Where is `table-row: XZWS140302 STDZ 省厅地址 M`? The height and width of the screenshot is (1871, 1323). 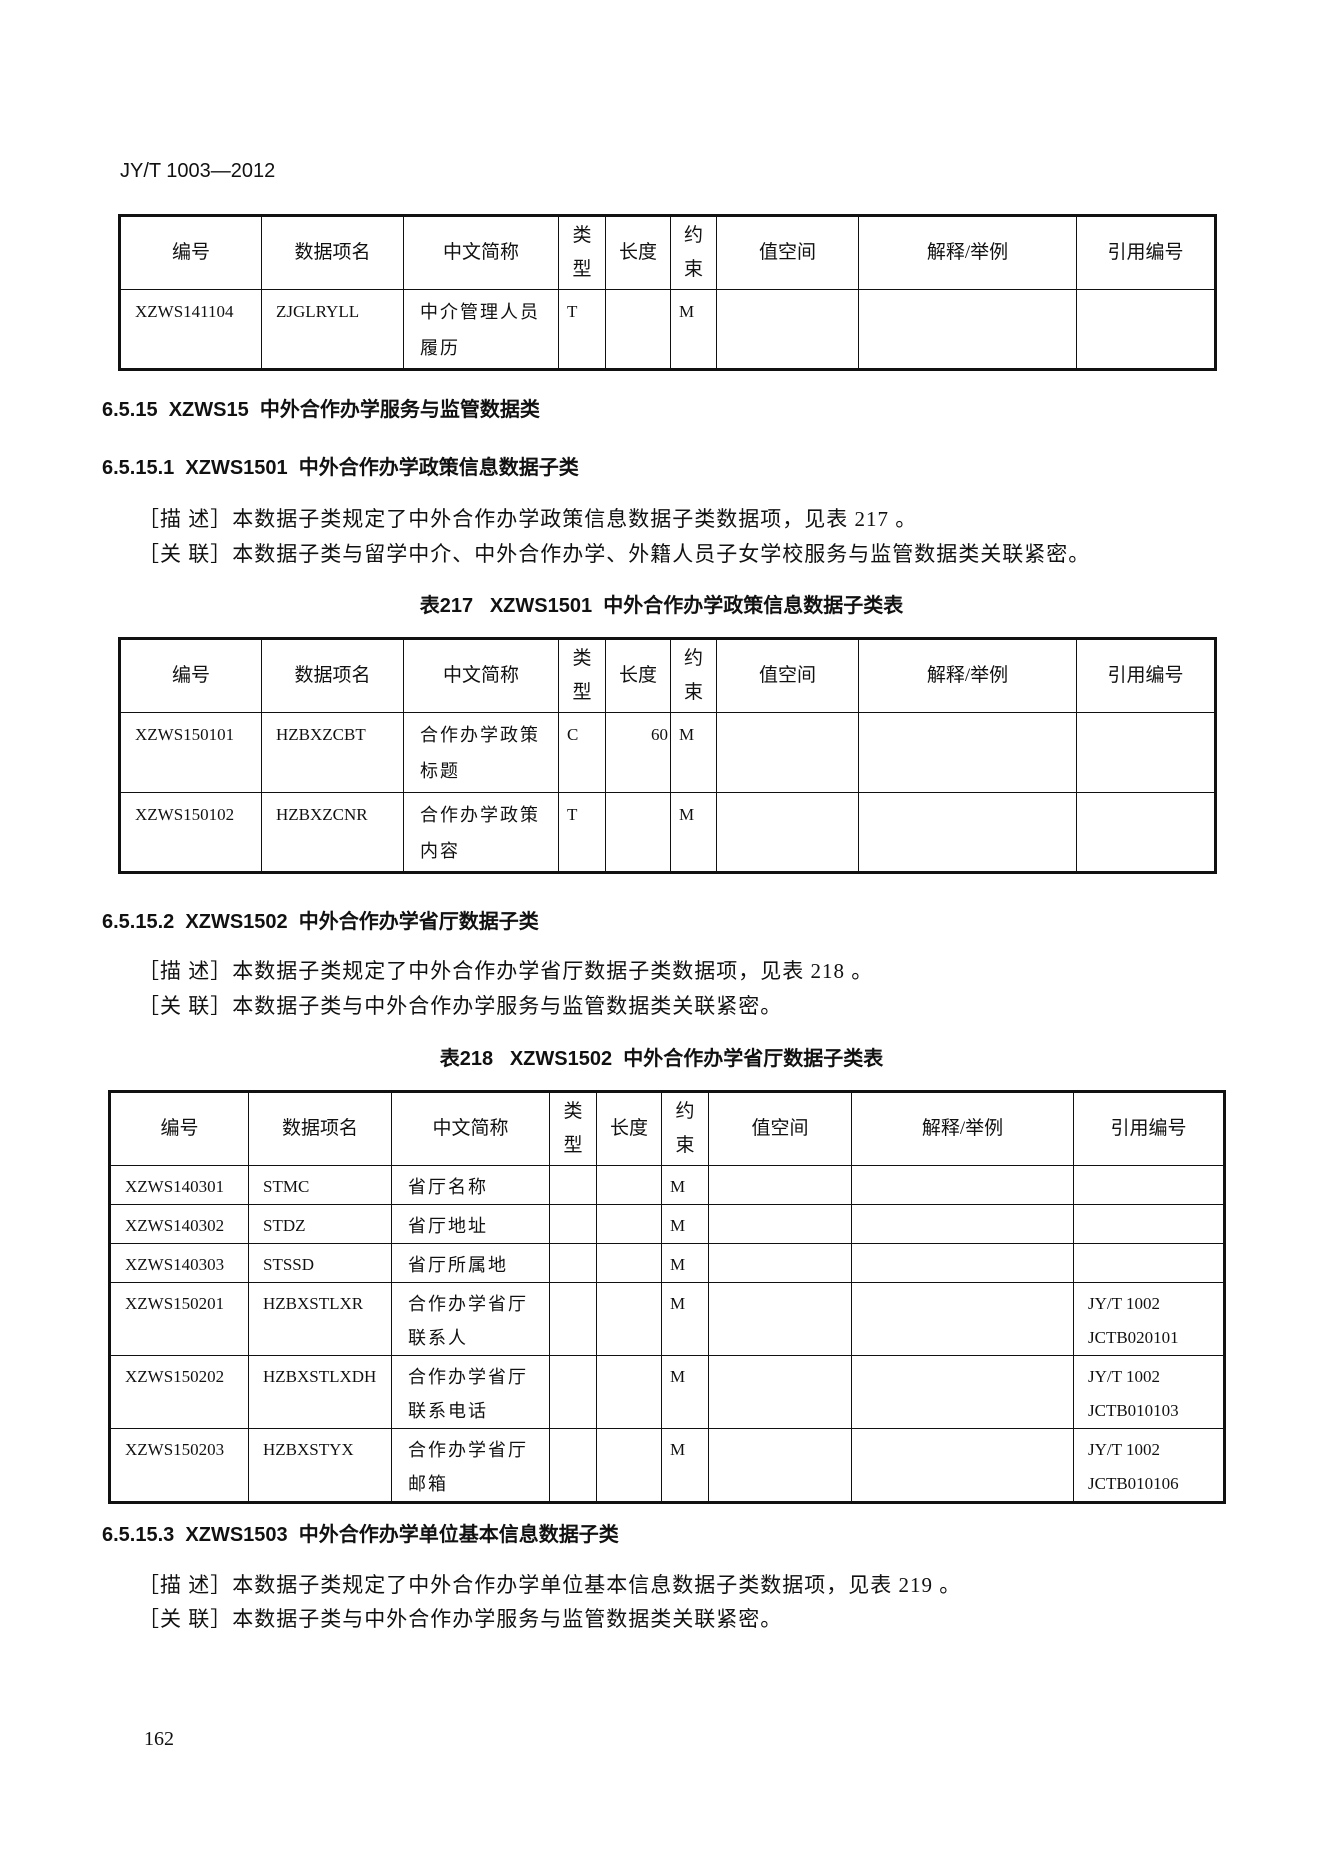
table-row: XZWS140302 STDZ 省厅地址 M is located at coordinates (667, 1224).